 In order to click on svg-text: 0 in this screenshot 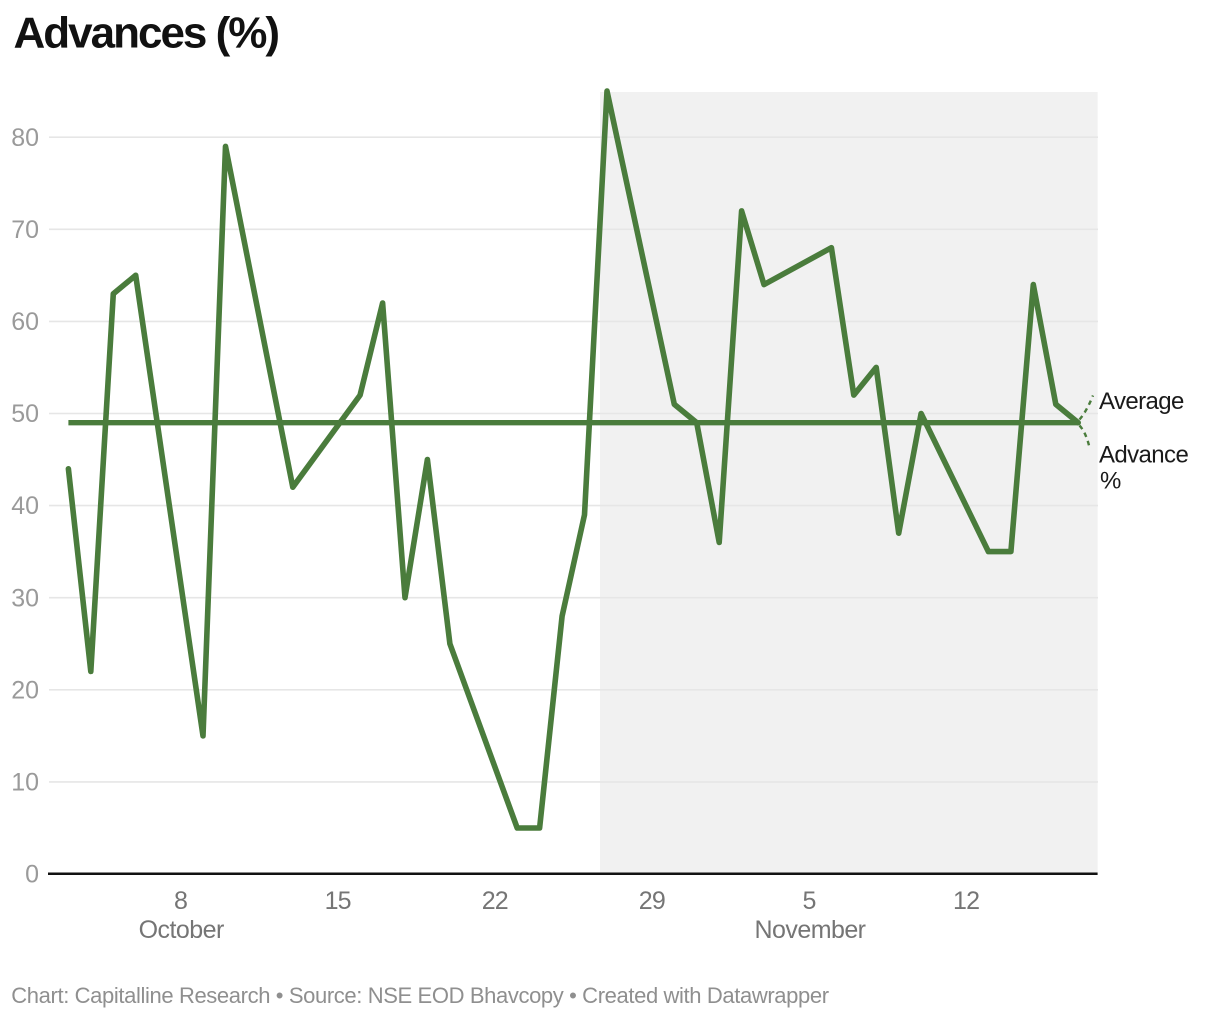, I will do `click(32, 875)`.